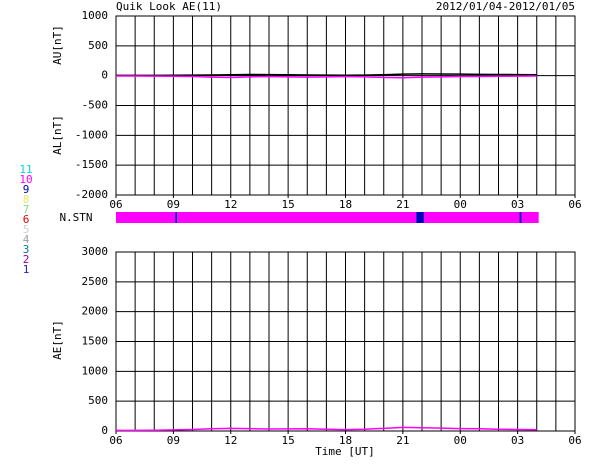  Describe the element at coordinates (95, 105) in the screenshot. I see `y-tick-label: -500` at that location.